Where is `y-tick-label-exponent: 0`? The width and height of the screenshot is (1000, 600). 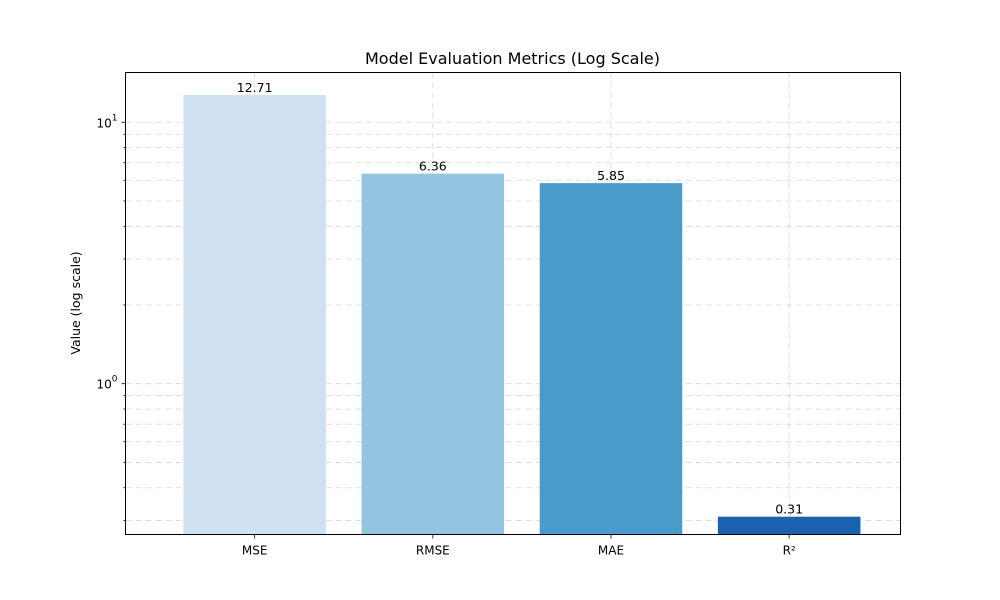
y-tick-label-exponent: 0 is located at coordinates (115, 380).